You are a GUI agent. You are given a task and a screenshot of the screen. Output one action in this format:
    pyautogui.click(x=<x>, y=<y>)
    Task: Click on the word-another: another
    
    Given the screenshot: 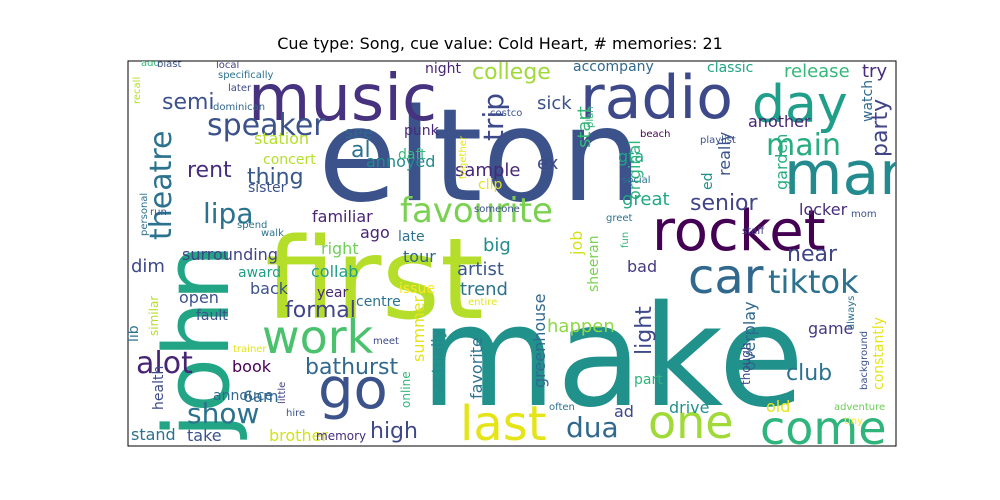 What is the action you would take?
    pyautogui.click(x=779, y=121)
    